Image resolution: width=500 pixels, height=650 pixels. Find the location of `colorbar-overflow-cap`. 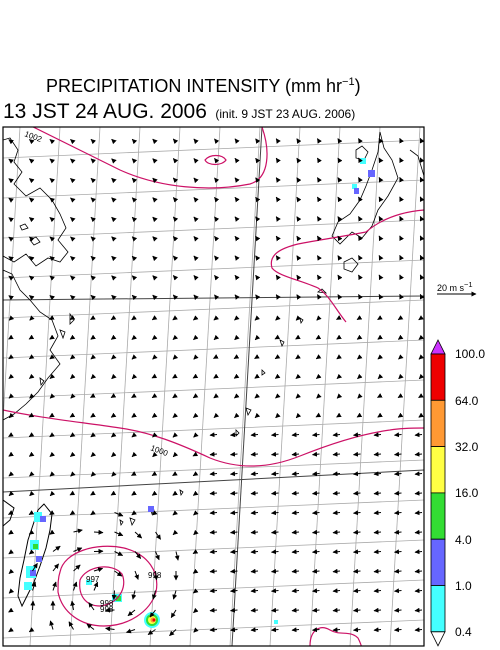

colorbar-overflow-cap is located at coordinates (438, 347).